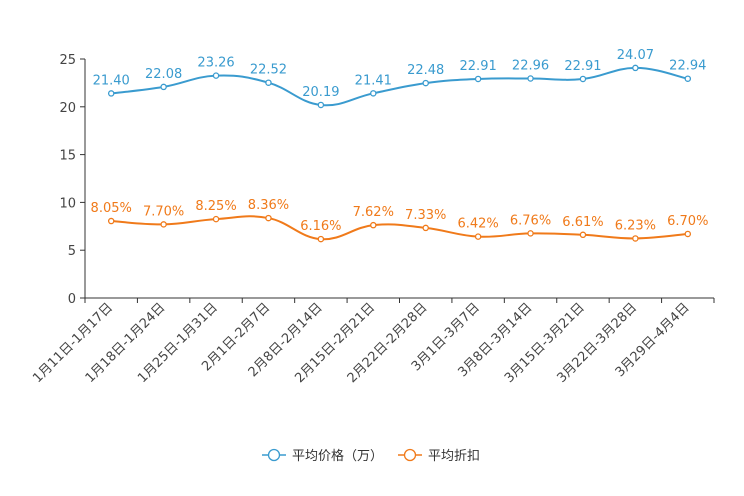  What do you see at coordinates (67, 203) in the screenshot?
I see `y-tick-label: 10` at bounding box center [67, 203].